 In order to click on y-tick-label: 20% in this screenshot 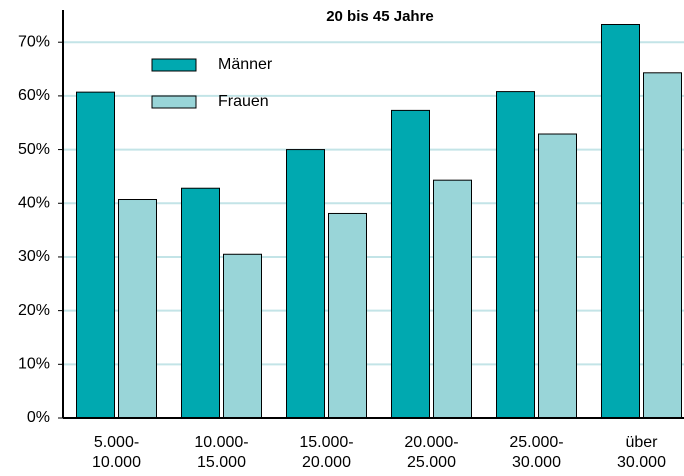, I will do `click(34, 310)`.